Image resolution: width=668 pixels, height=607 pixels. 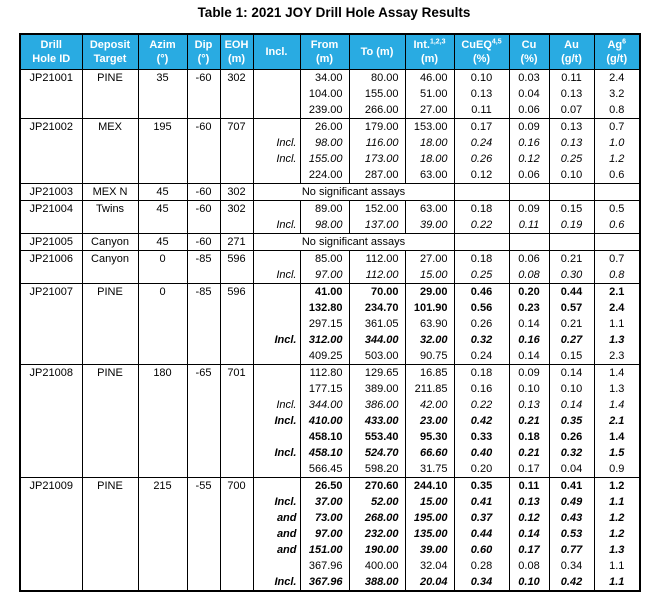 I want to click on cell-incl-label: Incl., so click(x=276, y=142).